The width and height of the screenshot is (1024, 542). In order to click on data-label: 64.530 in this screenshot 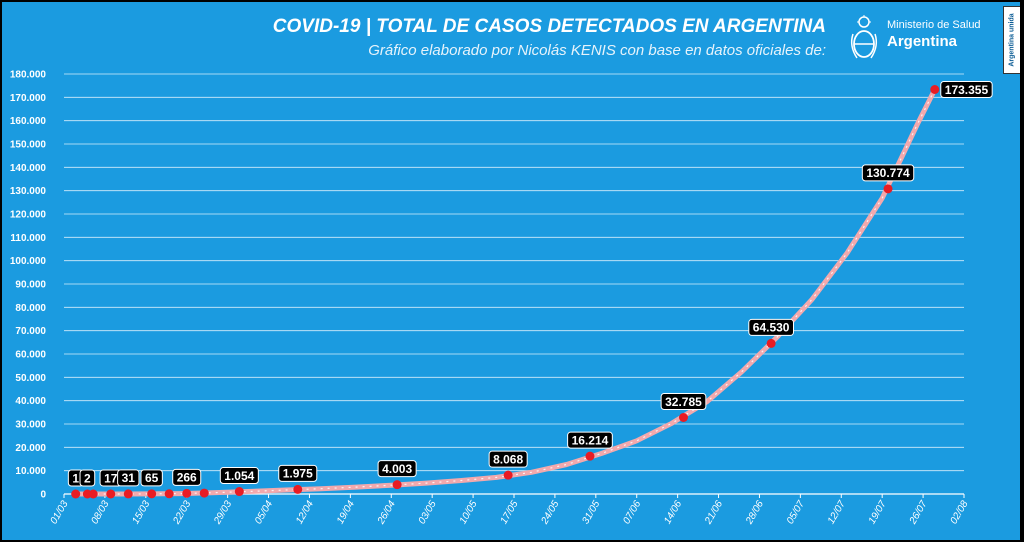, I will do `click(771, 327)`.